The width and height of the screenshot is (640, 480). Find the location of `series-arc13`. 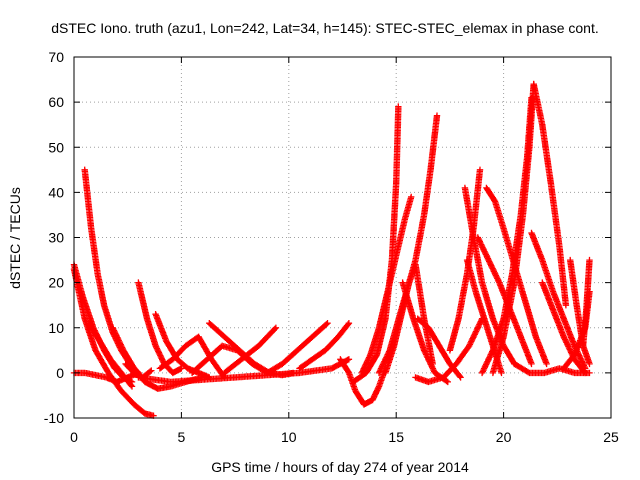

series-arc13 is located at coordinates (250, 350).